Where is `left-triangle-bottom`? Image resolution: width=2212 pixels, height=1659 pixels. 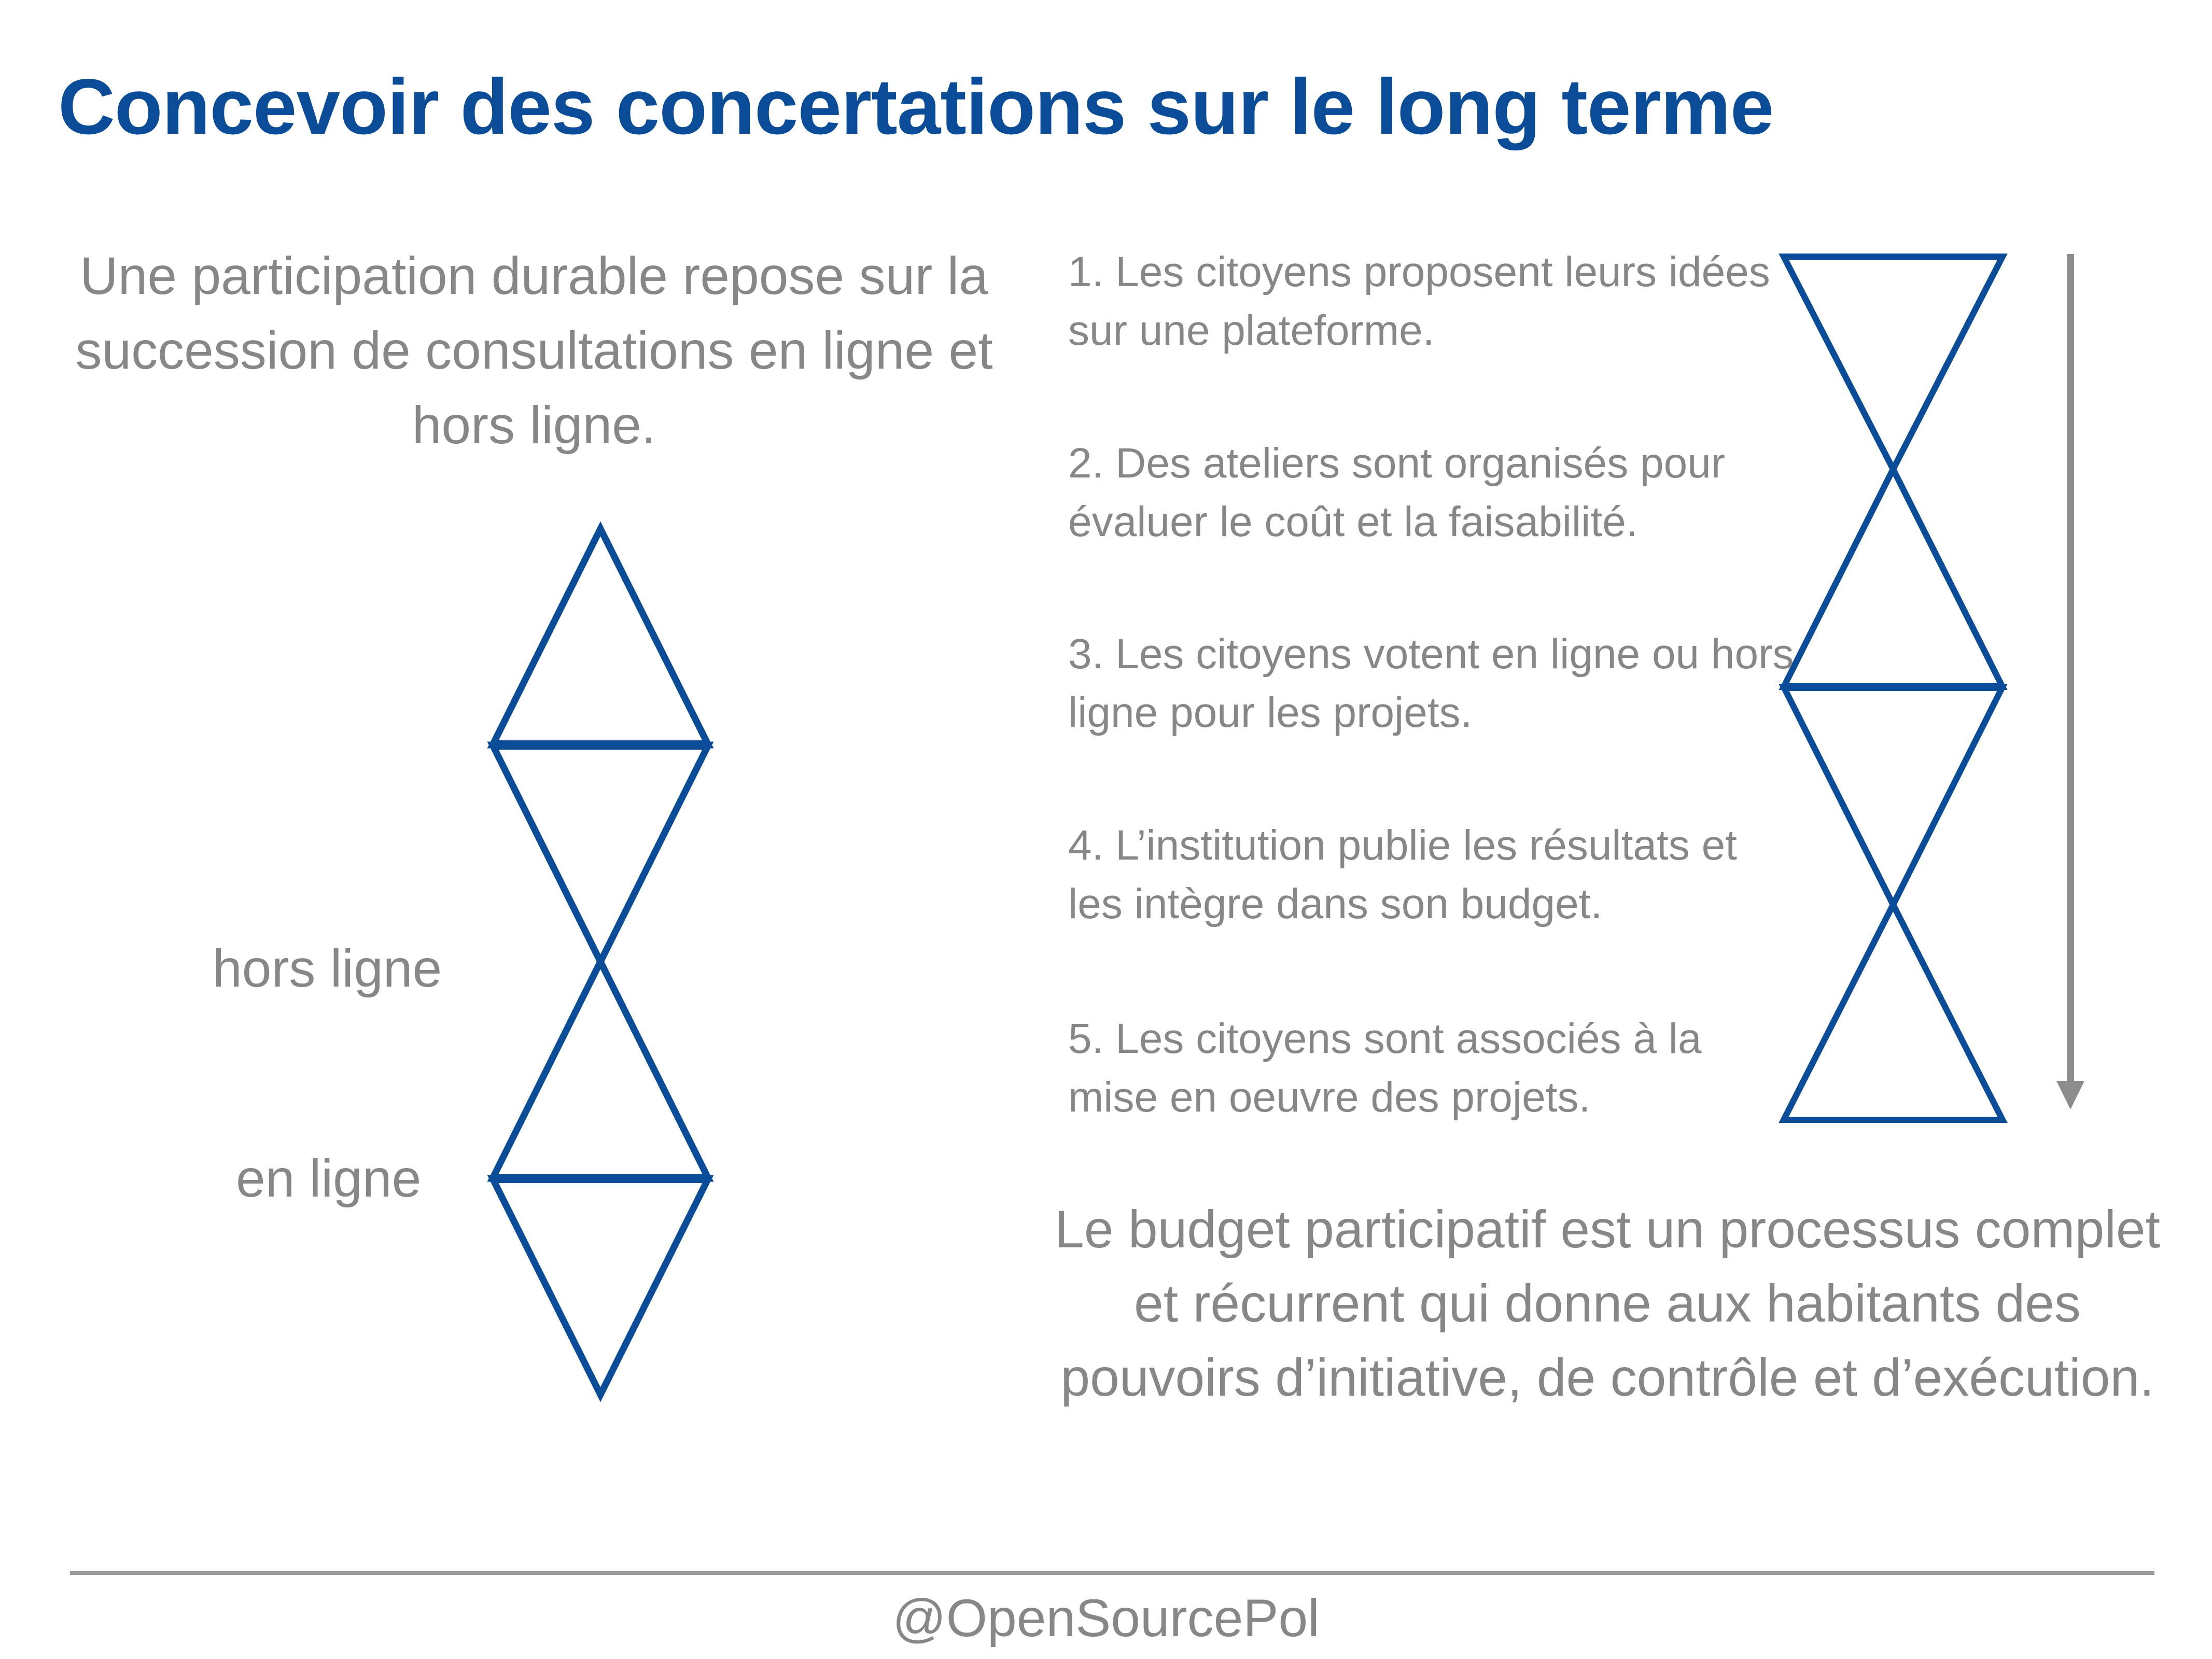
left-triangle-bottom is located at coordinates (600, 1289).